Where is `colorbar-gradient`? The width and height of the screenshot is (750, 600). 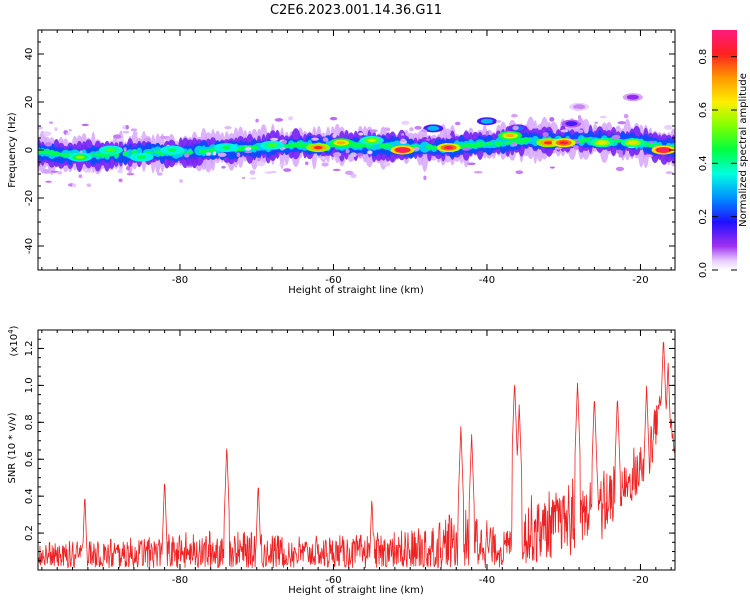
colorbar-gradient is located at coordinates (724, 150).